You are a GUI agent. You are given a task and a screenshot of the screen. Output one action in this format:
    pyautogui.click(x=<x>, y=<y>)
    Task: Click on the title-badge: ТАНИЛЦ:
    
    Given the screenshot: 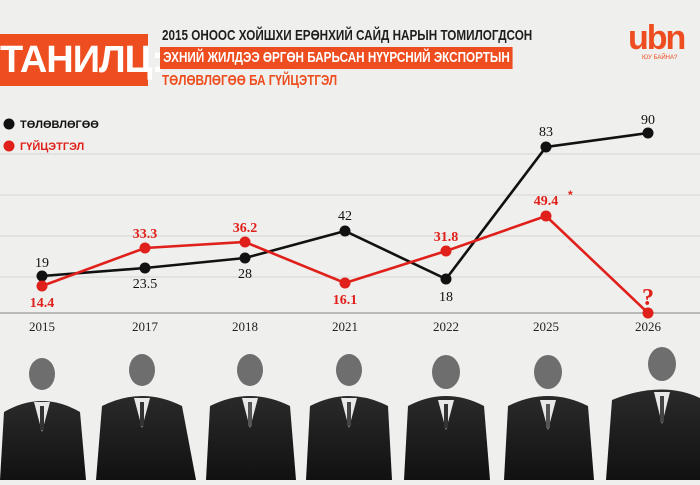 What is the action you would take?
    pyautogui.click(x=82, y=60)
    